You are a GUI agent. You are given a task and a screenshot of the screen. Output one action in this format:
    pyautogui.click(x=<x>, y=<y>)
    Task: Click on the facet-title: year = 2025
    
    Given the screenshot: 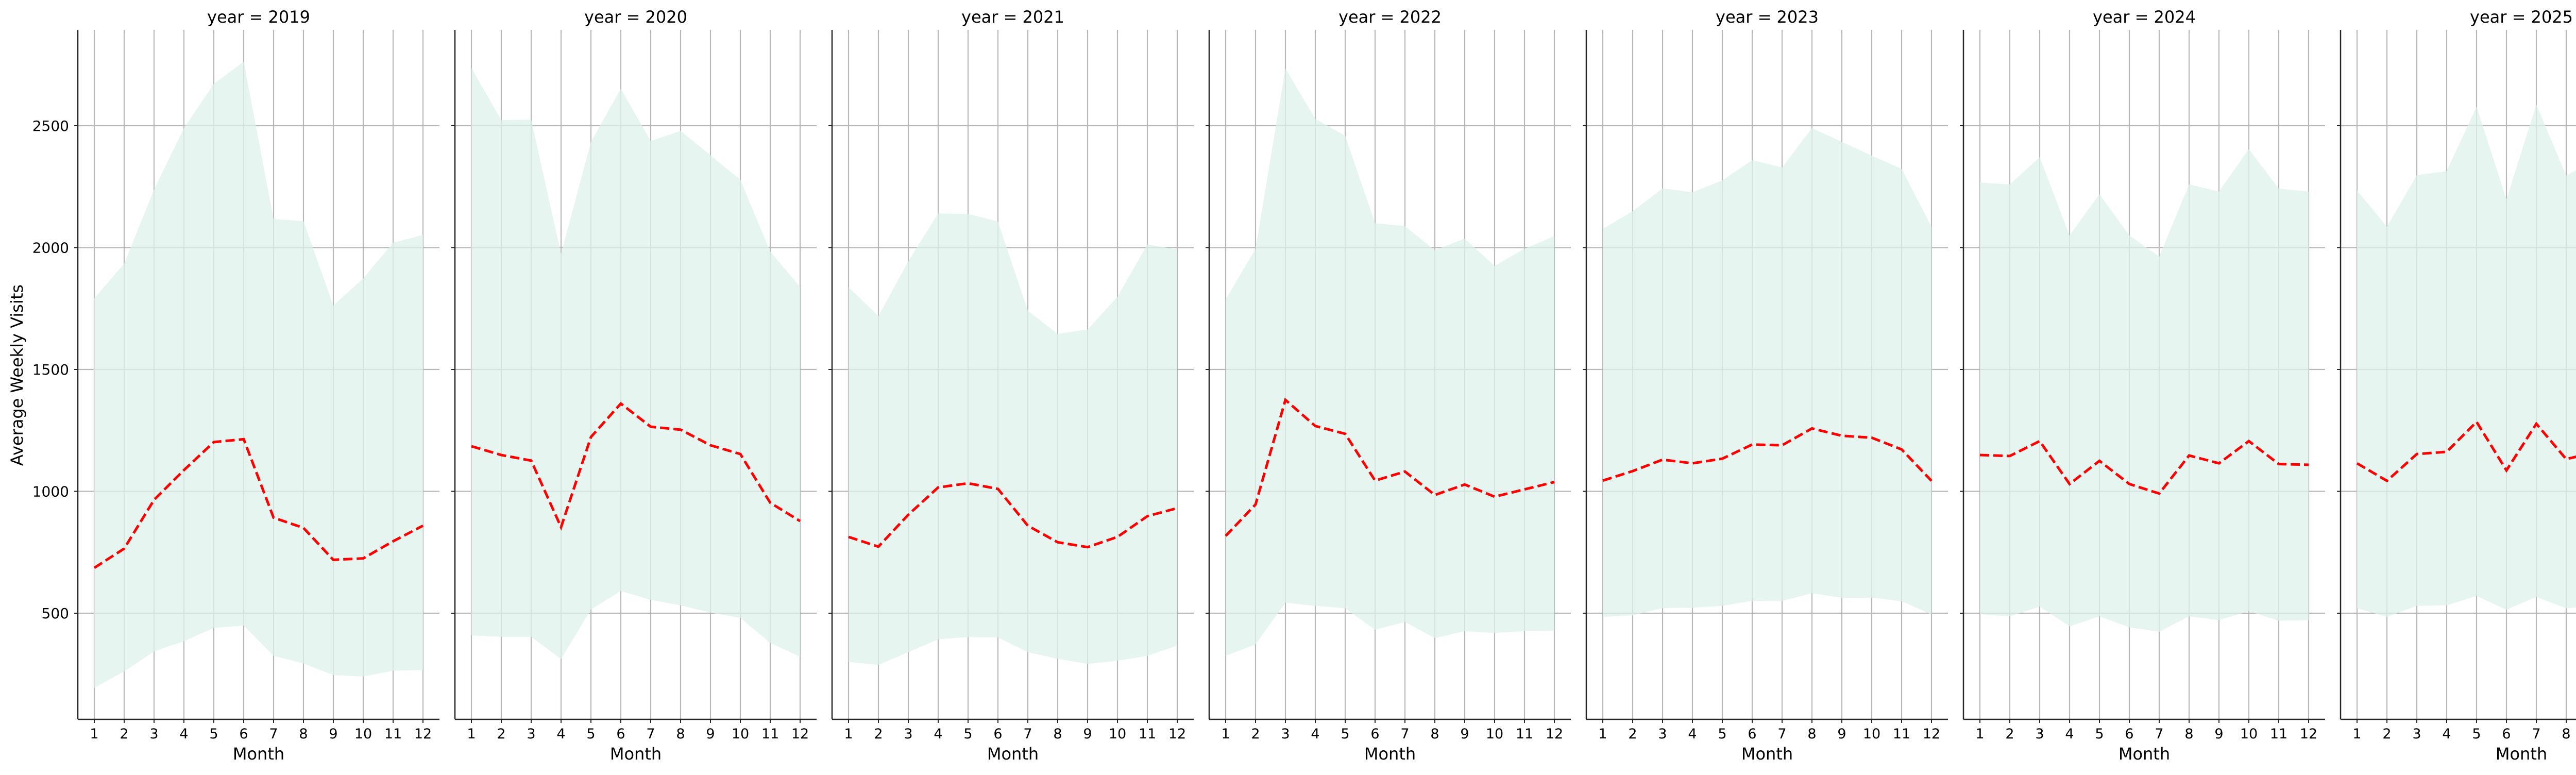 What is the action you would take?
    pyautogui.click(x=2521, y=17)
    